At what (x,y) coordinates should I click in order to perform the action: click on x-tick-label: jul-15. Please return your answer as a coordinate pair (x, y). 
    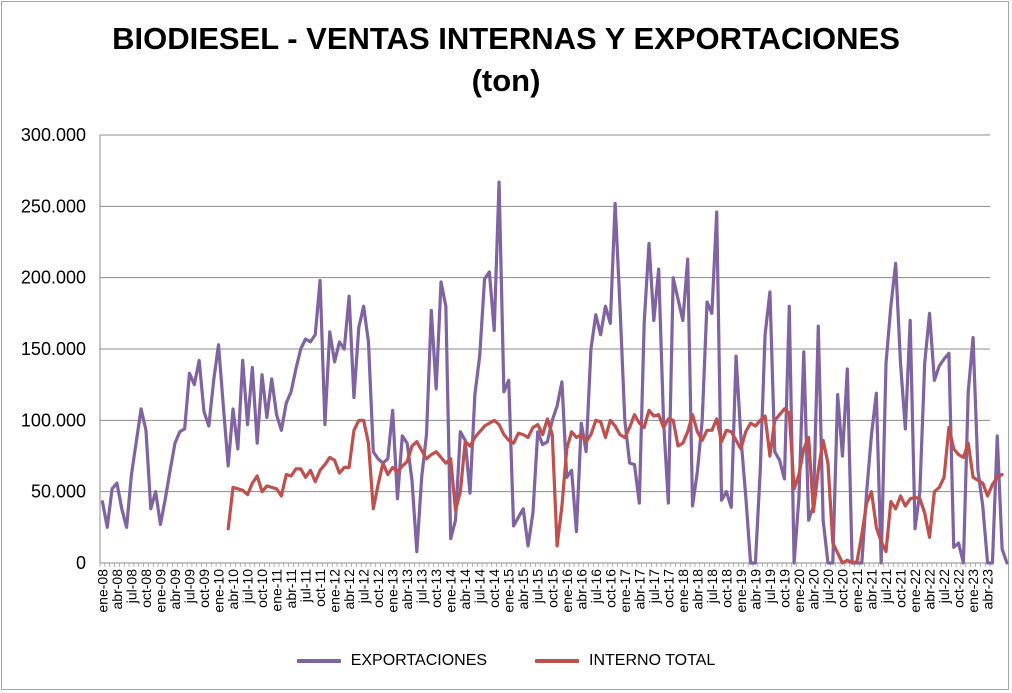
    Looking at the image, I should click on (538, 586).